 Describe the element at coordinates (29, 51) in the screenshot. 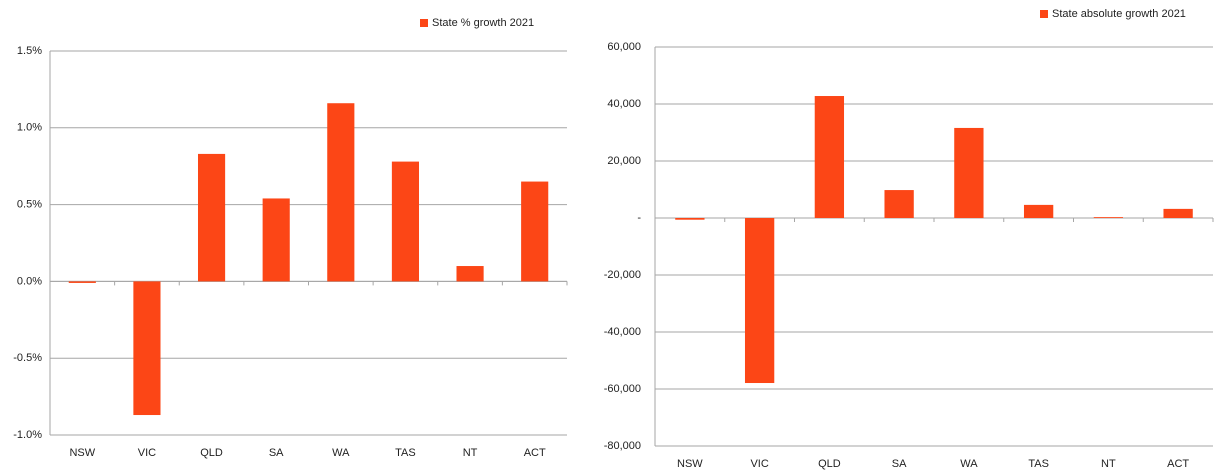

I see `y-tick-label: 1.5%` at that location.